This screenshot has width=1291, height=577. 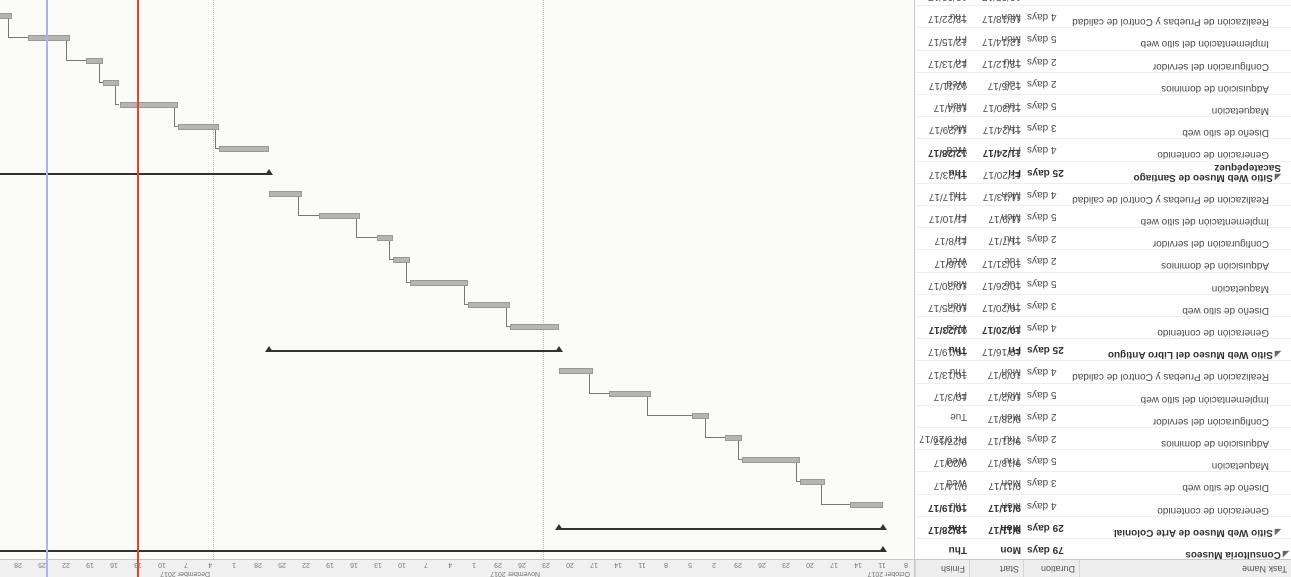 I want to click on duration-text: 5 days, so click(x=1042, y=105).